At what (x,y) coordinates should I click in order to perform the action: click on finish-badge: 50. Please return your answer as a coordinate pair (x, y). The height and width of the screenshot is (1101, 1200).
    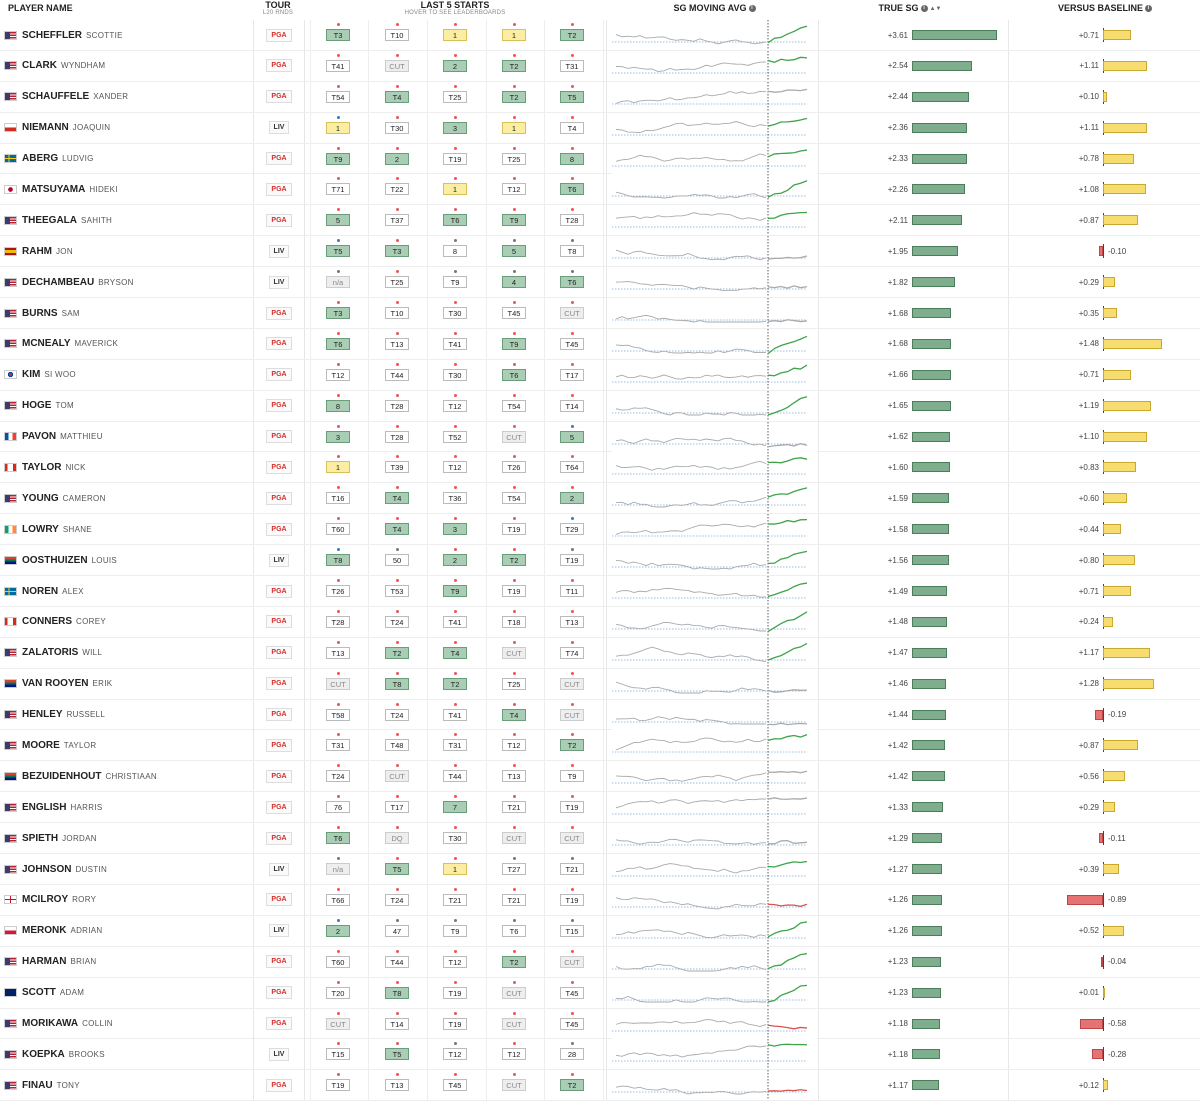
    Looking at the image, I should click on (397, 560).